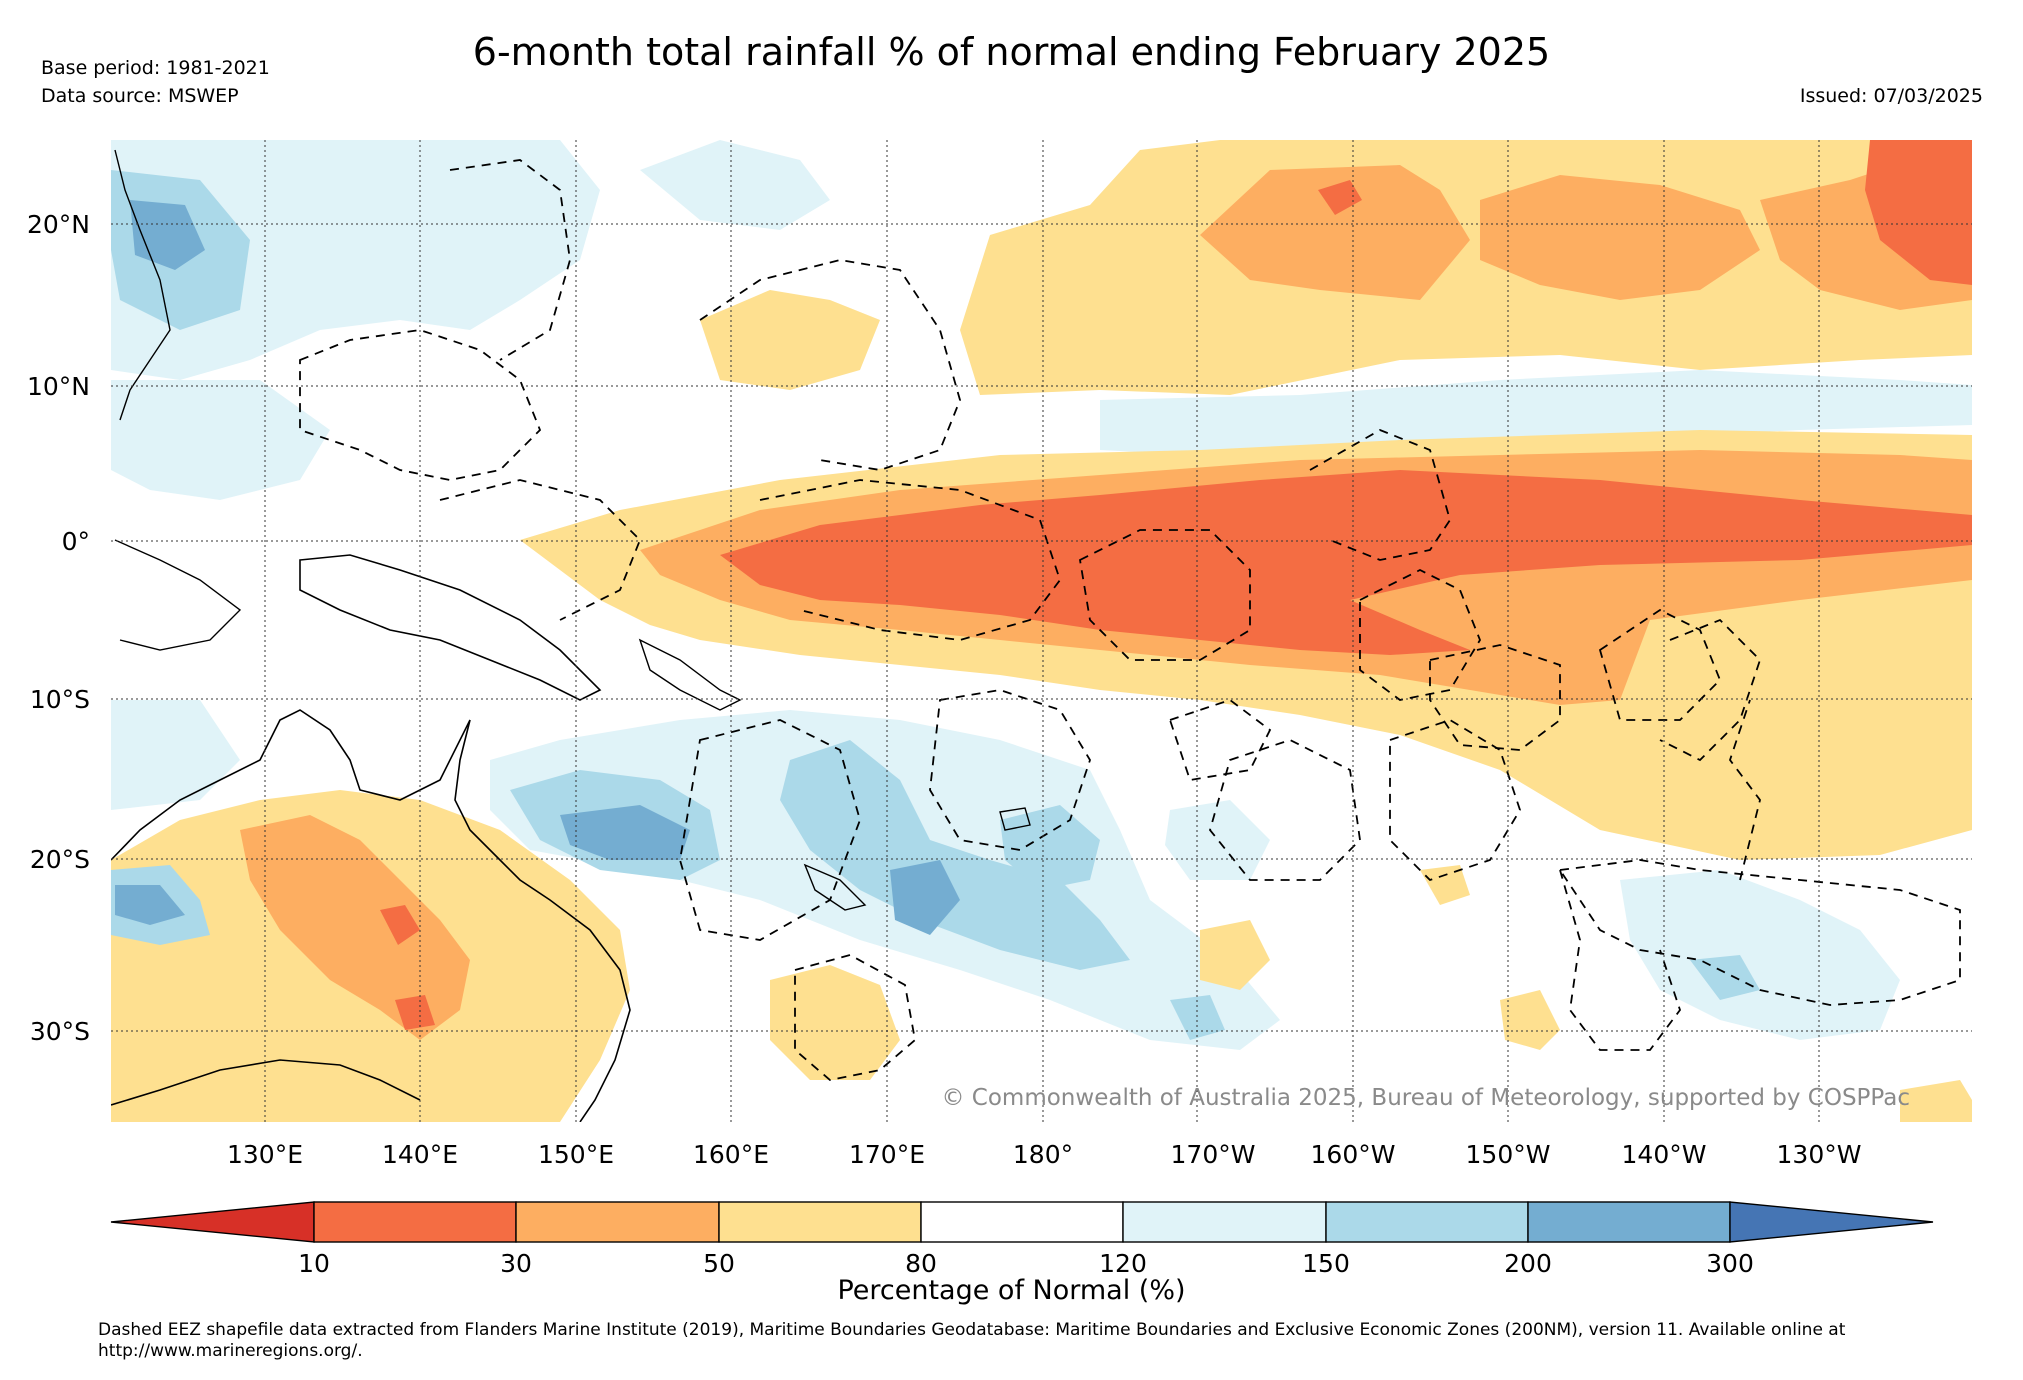 Image resolution: width=2023 pixels, height=1380 pixels. Describe the element at coordinates (1326, 1263) in the screenshot. I see `colorbar-tick: 150` at that location.